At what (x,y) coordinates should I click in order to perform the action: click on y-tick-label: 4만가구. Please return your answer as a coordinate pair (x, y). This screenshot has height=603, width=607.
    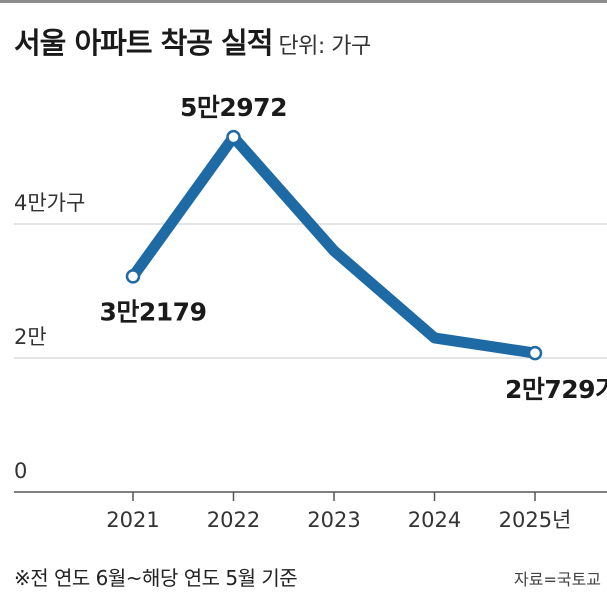
    Looking at the image, I should click on (49, 203).